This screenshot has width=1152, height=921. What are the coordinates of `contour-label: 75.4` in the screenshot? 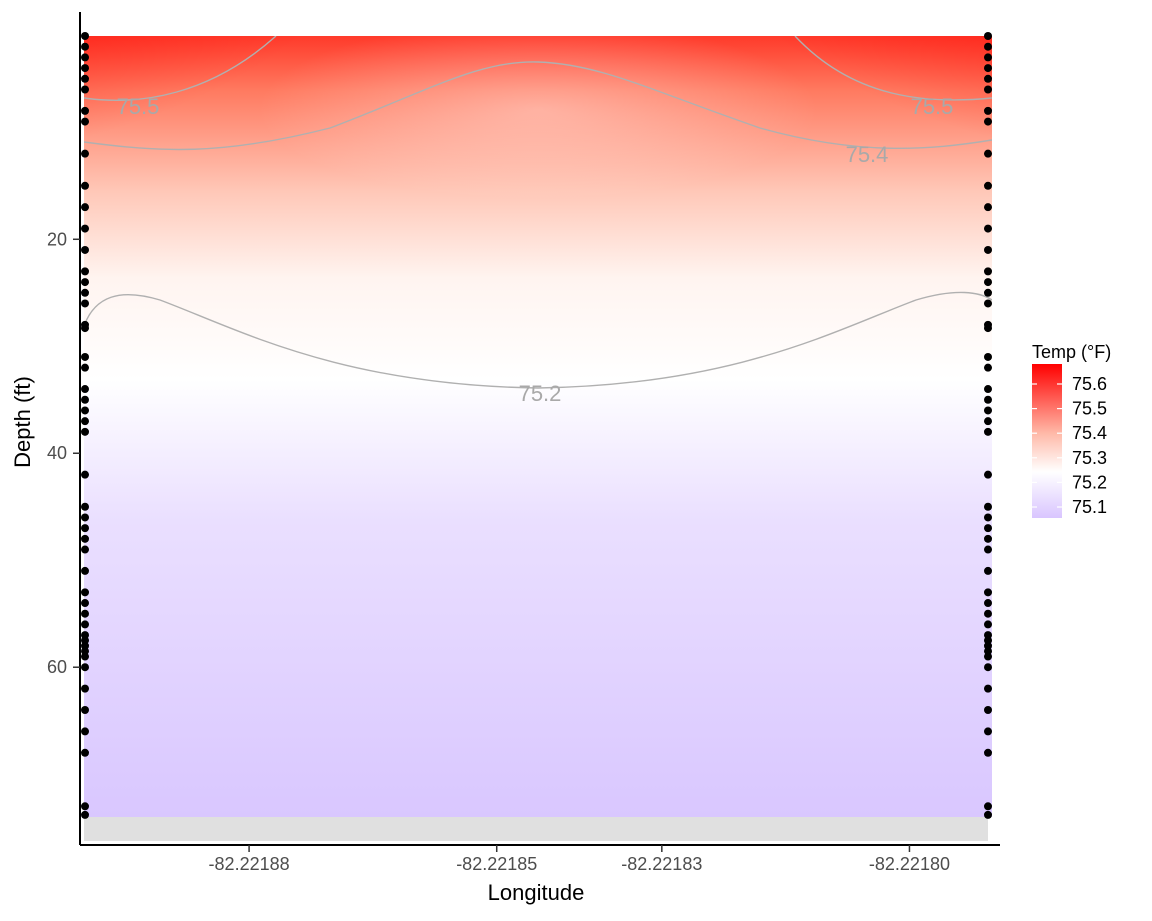 It's located at (867, 154).